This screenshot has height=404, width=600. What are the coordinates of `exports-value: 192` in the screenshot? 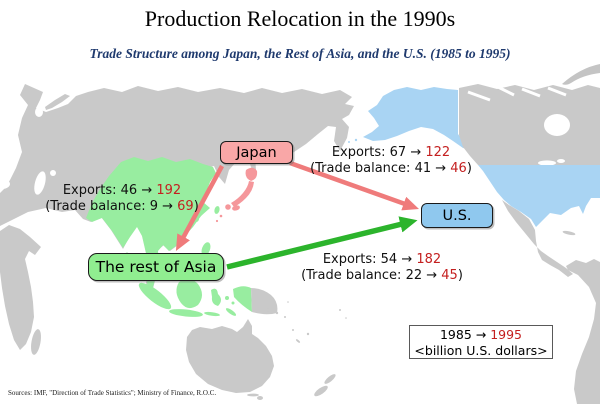 It's located at (169, 190).